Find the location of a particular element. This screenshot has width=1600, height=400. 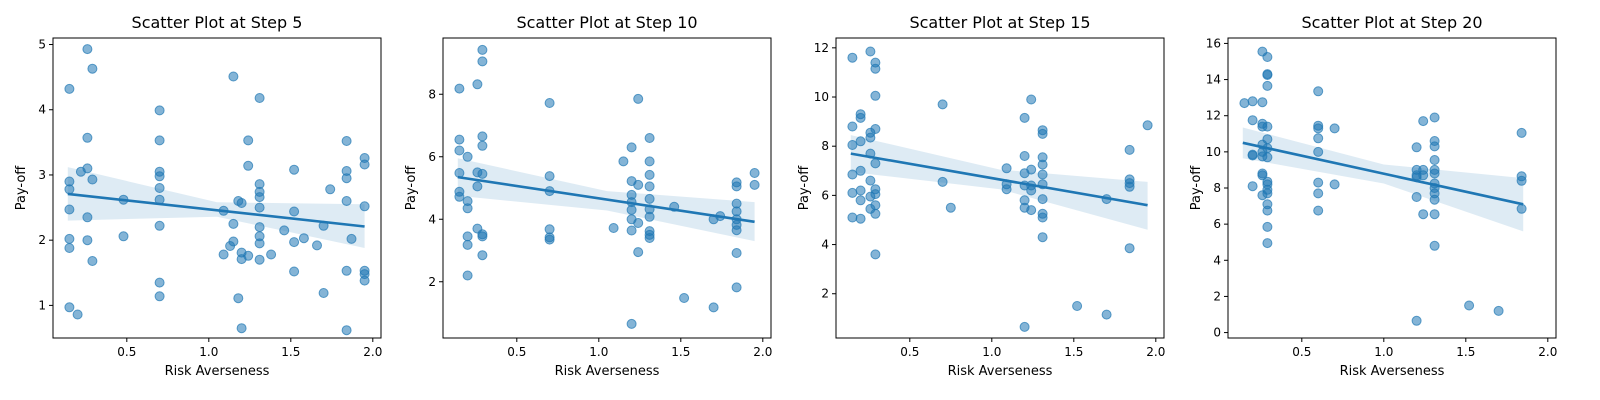

y-tick-label: 3 is located at coordinates (42, 175).